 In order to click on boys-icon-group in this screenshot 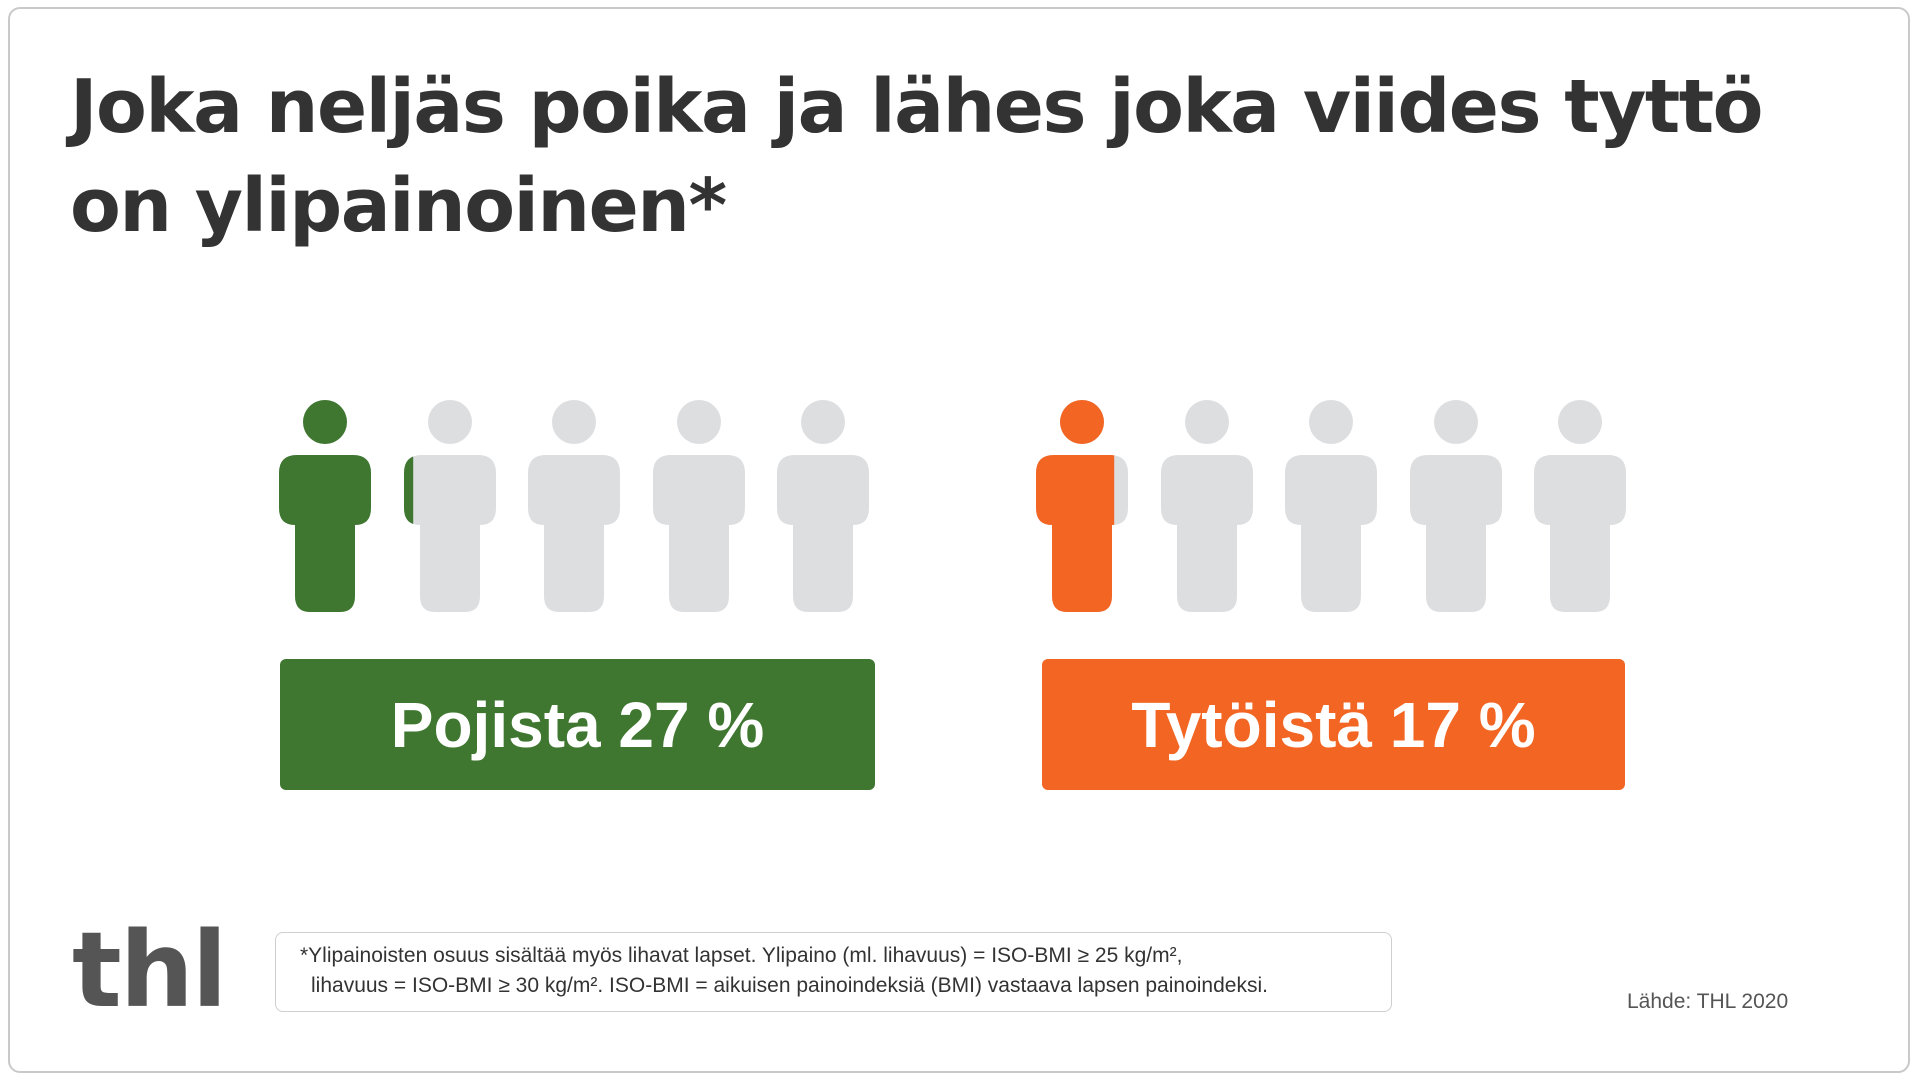, I will do `click(576, 508)`.